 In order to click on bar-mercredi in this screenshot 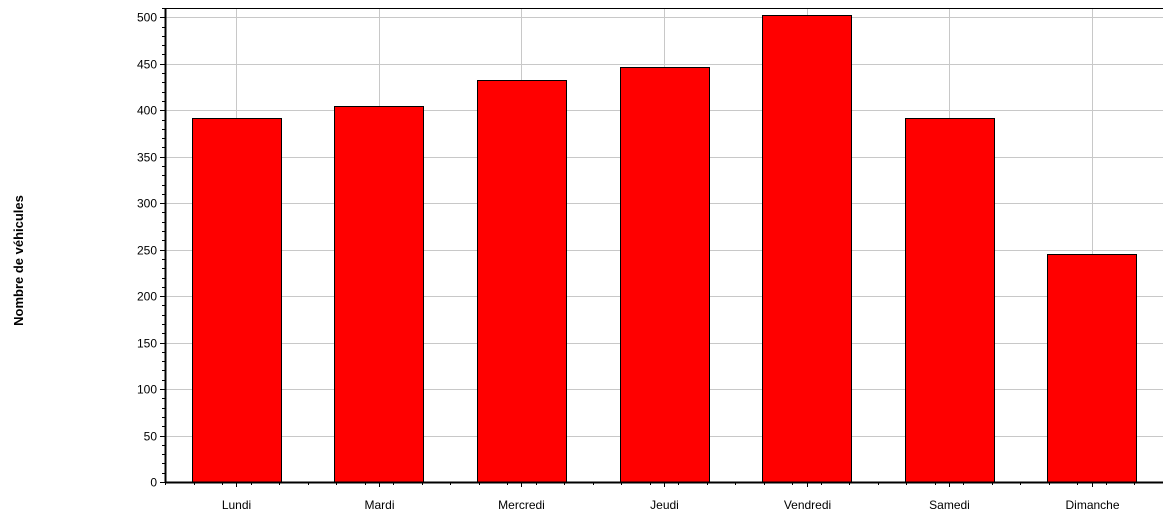, I will do `click(522, 281)`.